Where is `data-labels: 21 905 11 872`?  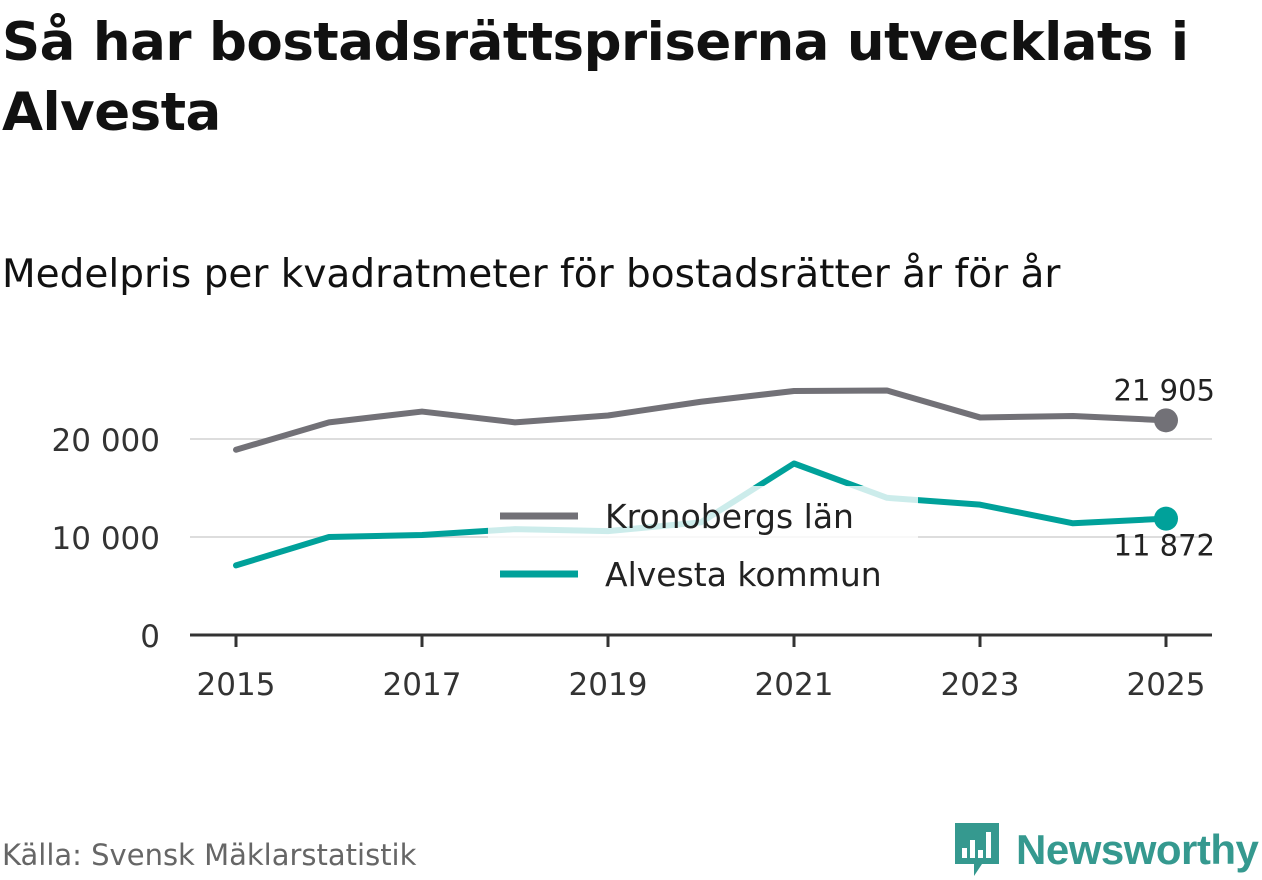
data-labels: 21 905 11 872 is located at coordinates (1164, 467).